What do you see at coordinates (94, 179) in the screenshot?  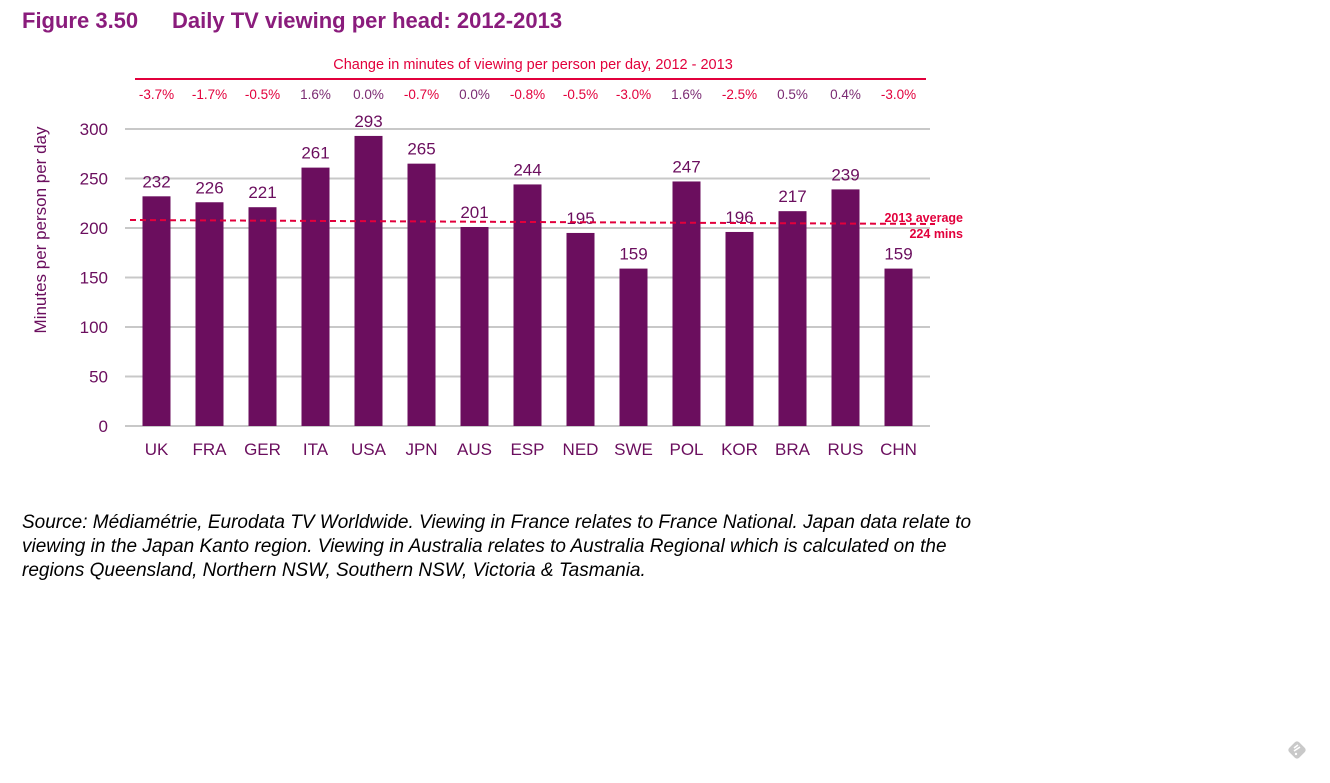 I see `y-tick-label: 250` at bounding box center [94, 179].